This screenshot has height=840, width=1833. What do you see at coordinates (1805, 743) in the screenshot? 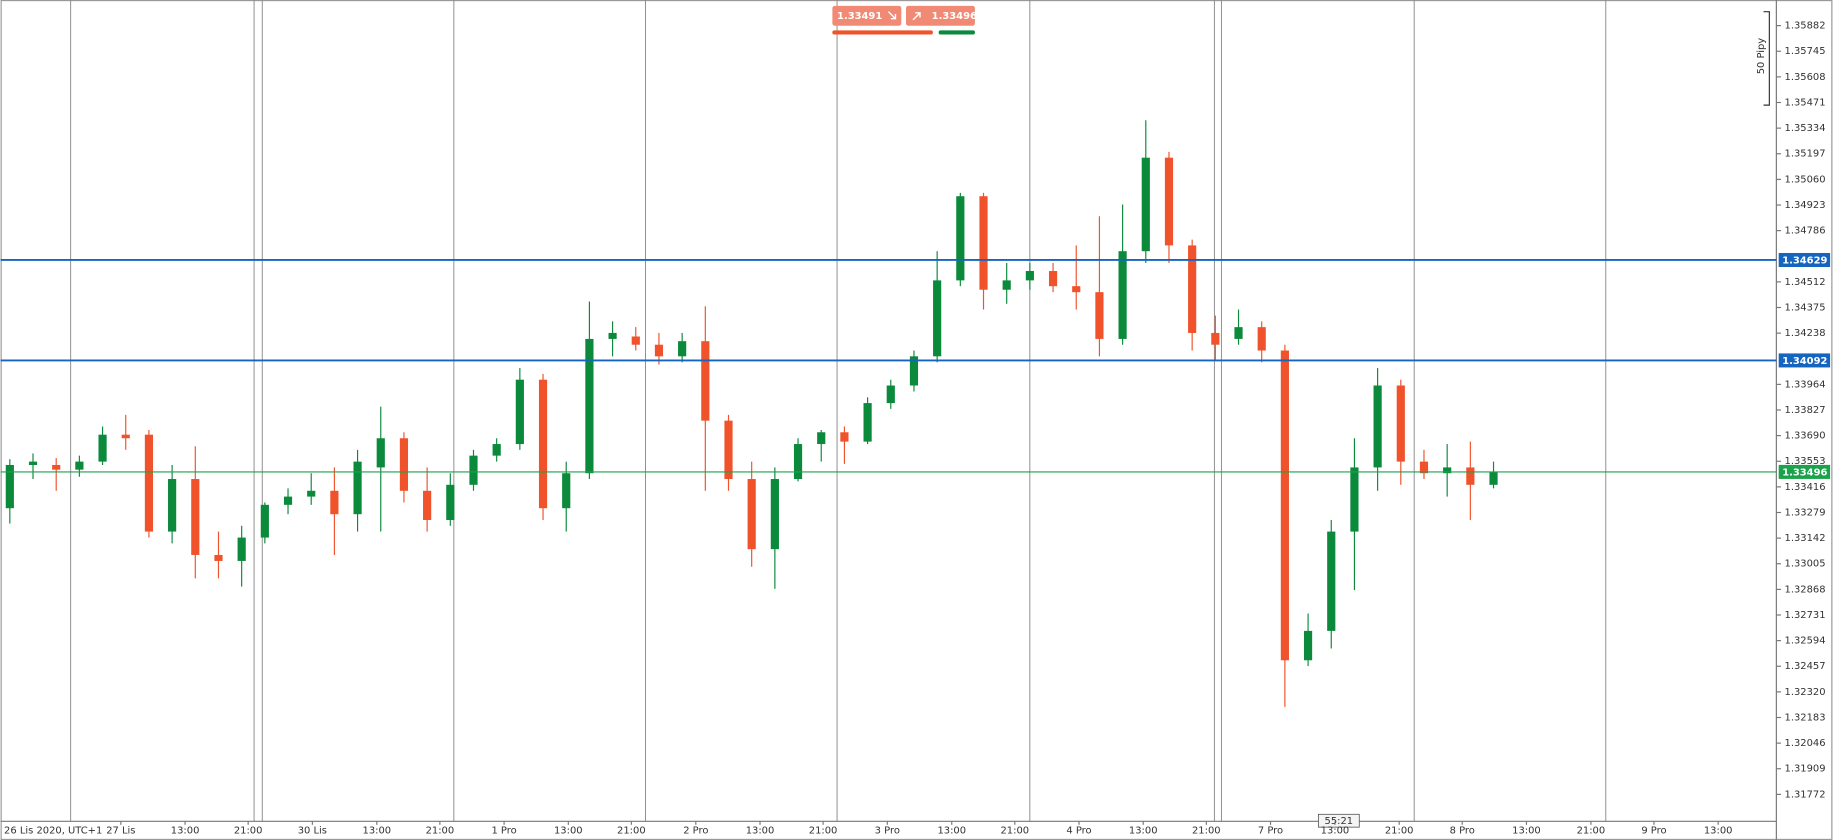
I see `y-tick-label: 1.32046` at bounding box center [1805, 743].